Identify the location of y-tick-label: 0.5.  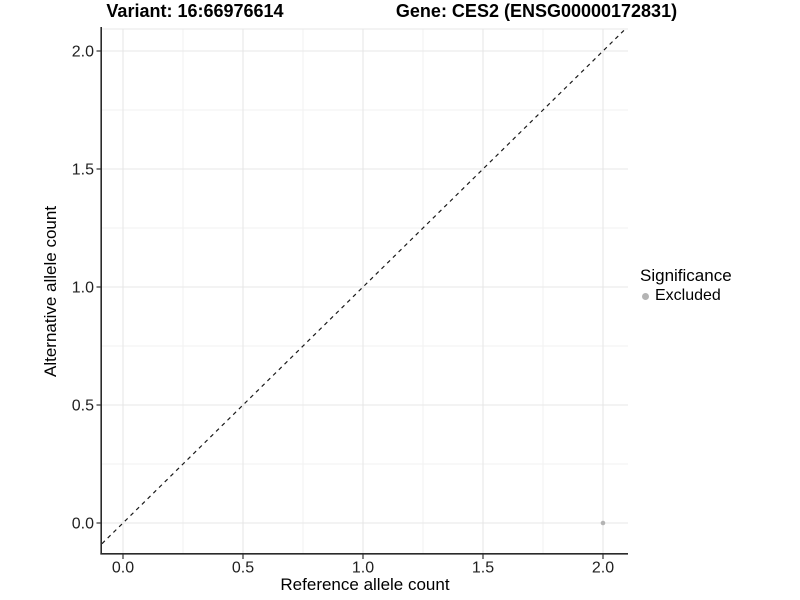
(83, 406).